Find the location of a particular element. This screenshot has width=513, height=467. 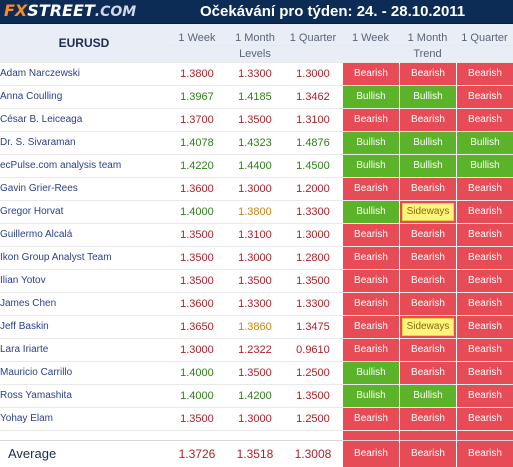

trend-cell: Sideways is located at coordinates (427, 327).